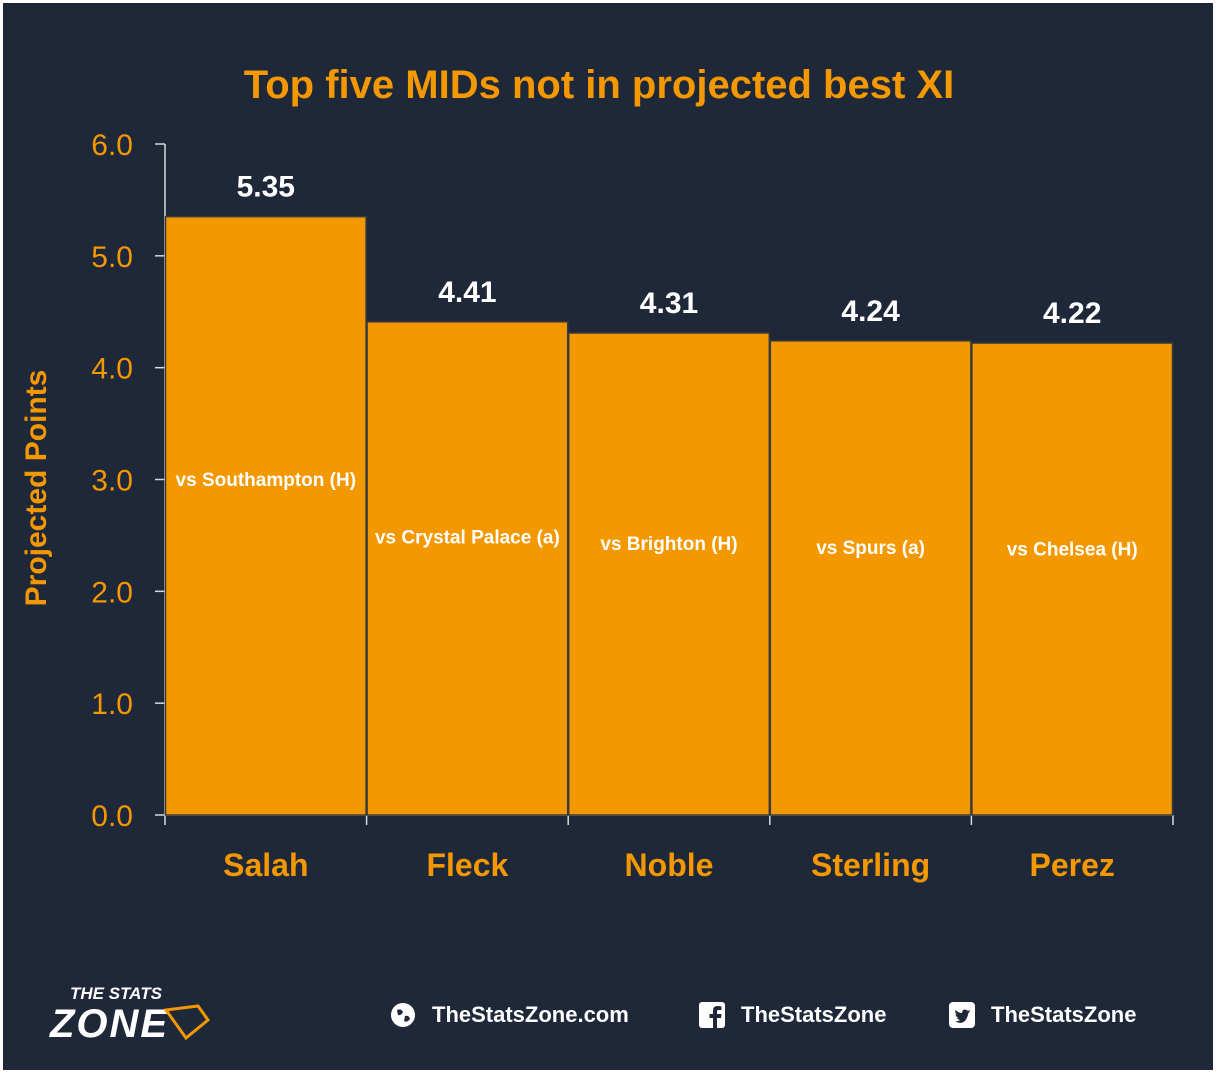 The width and height of the screenshot is (1219, 1076). I want to click on bar-salah, so click(265, 515).